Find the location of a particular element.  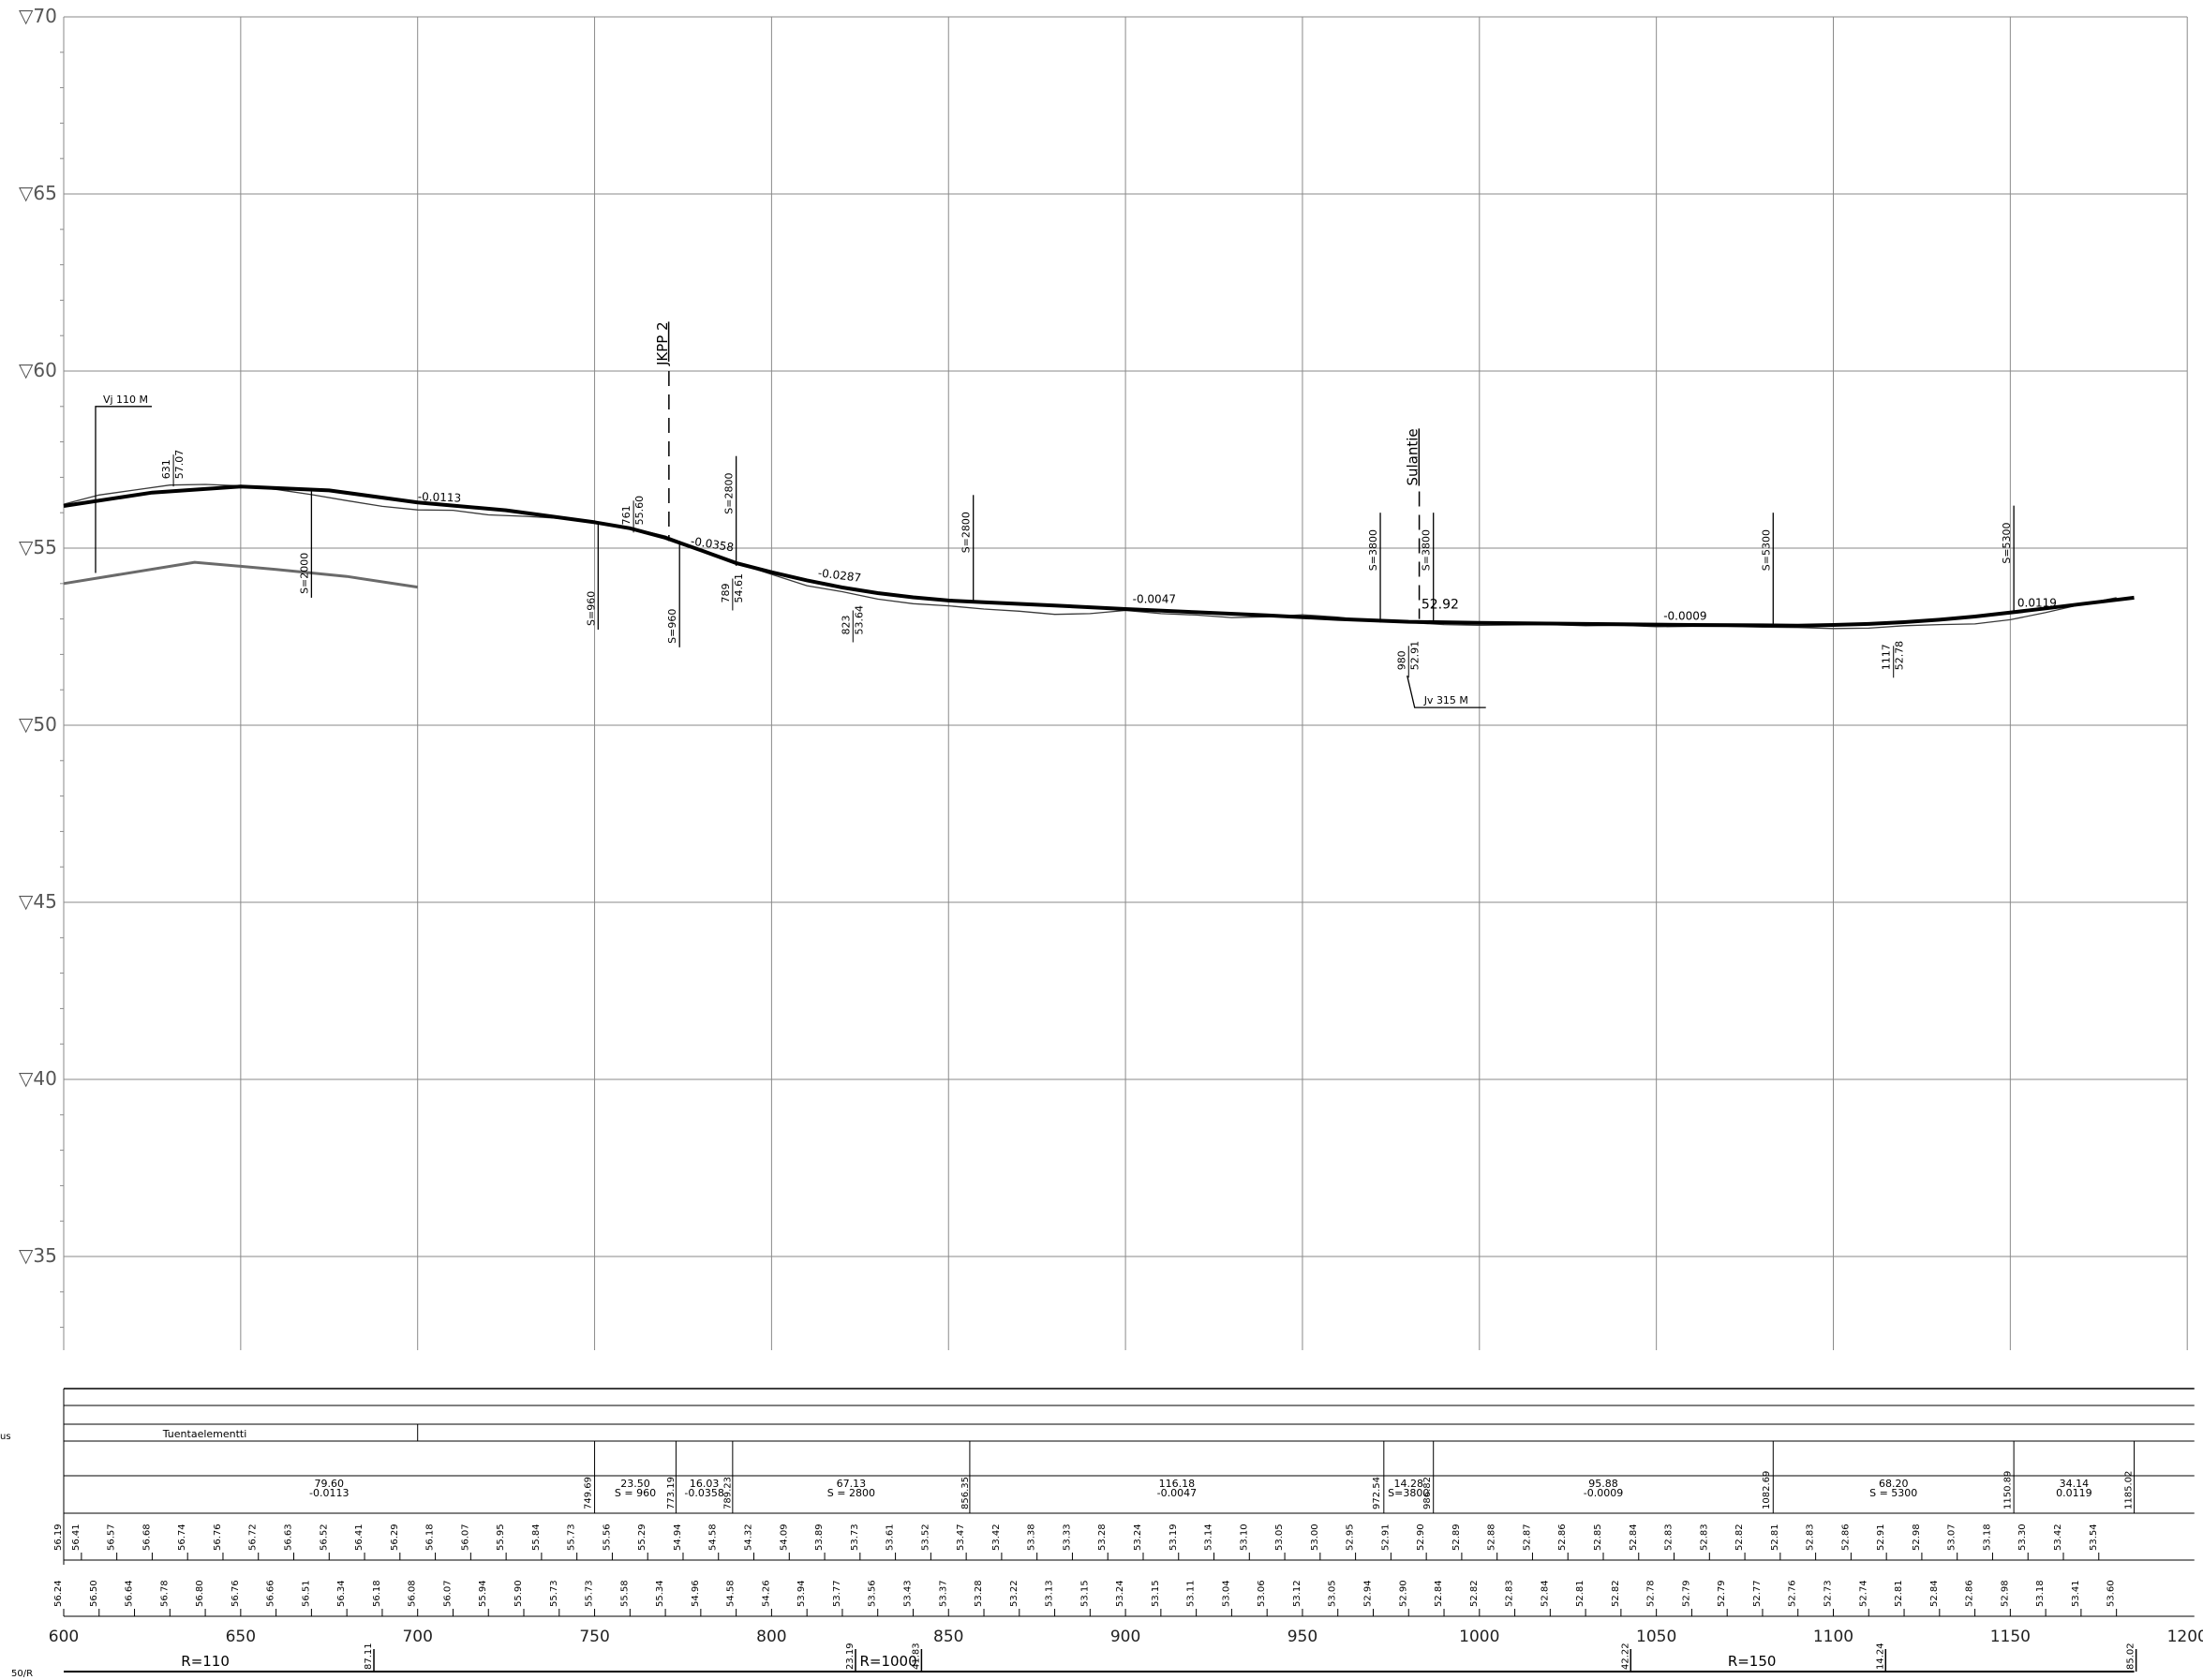

point-elevation-label: 52.78 is located at coordinates (1900, 656).